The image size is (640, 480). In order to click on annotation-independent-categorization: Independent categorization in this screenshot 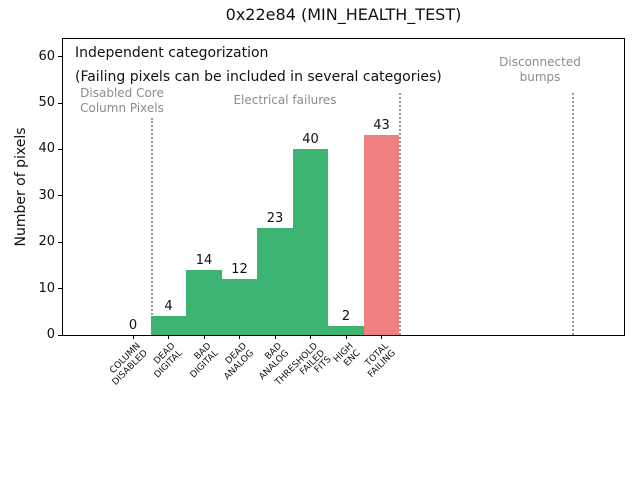, I will do `click(172, 53)`.